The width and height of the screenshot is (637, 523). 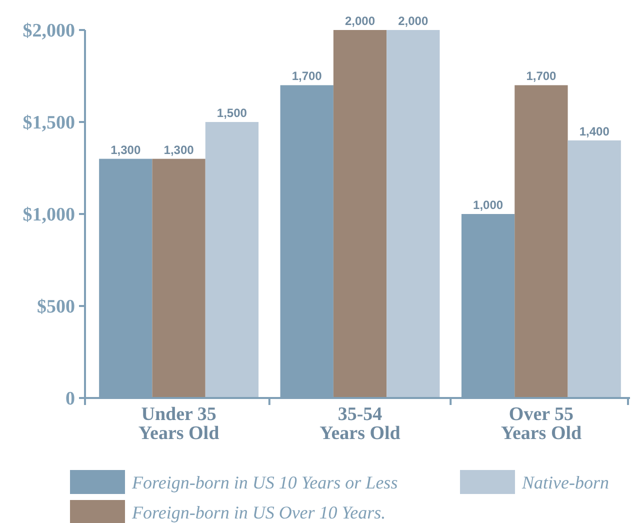 I want to click on y-tick-label: $2,000, so click(x=48, y=31).